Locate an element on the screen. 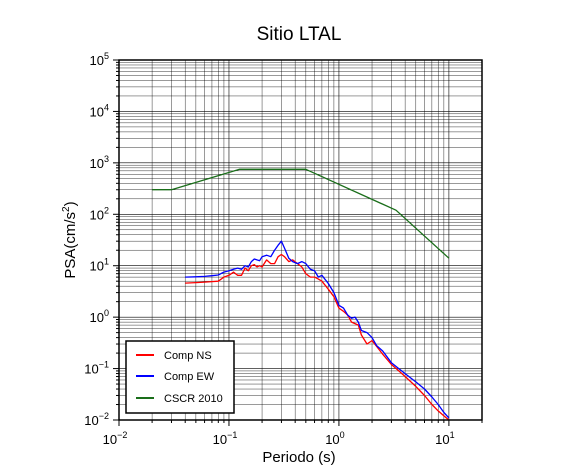  legend-label-comp-ns: Comp NS is located at coordinates (188, 356).